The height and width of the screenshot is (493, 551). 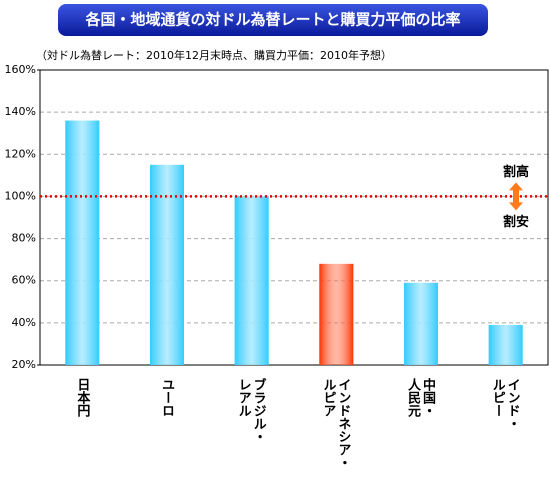 I want to click on y-tick-label: 100%, so click(x=20, y=195).